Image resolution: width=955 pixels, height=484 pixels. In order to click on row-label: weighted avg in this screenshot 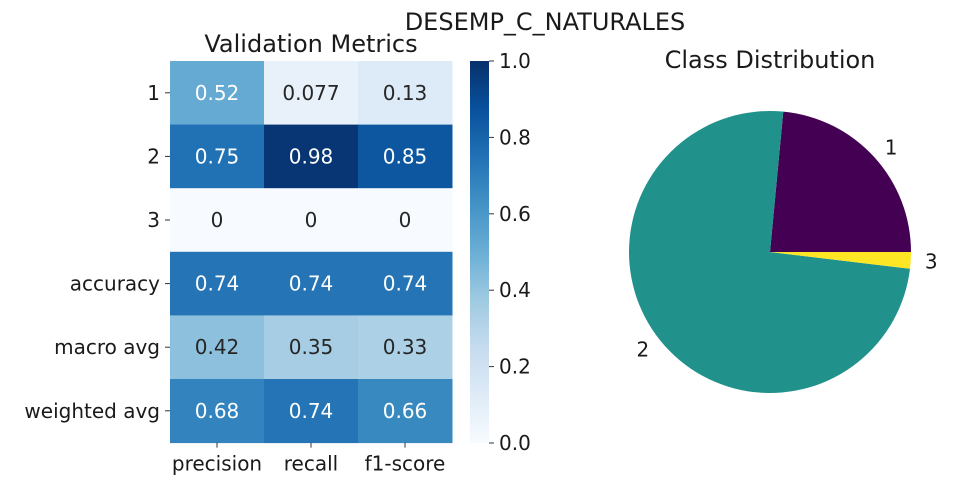, I will do `click(92, 411)`.